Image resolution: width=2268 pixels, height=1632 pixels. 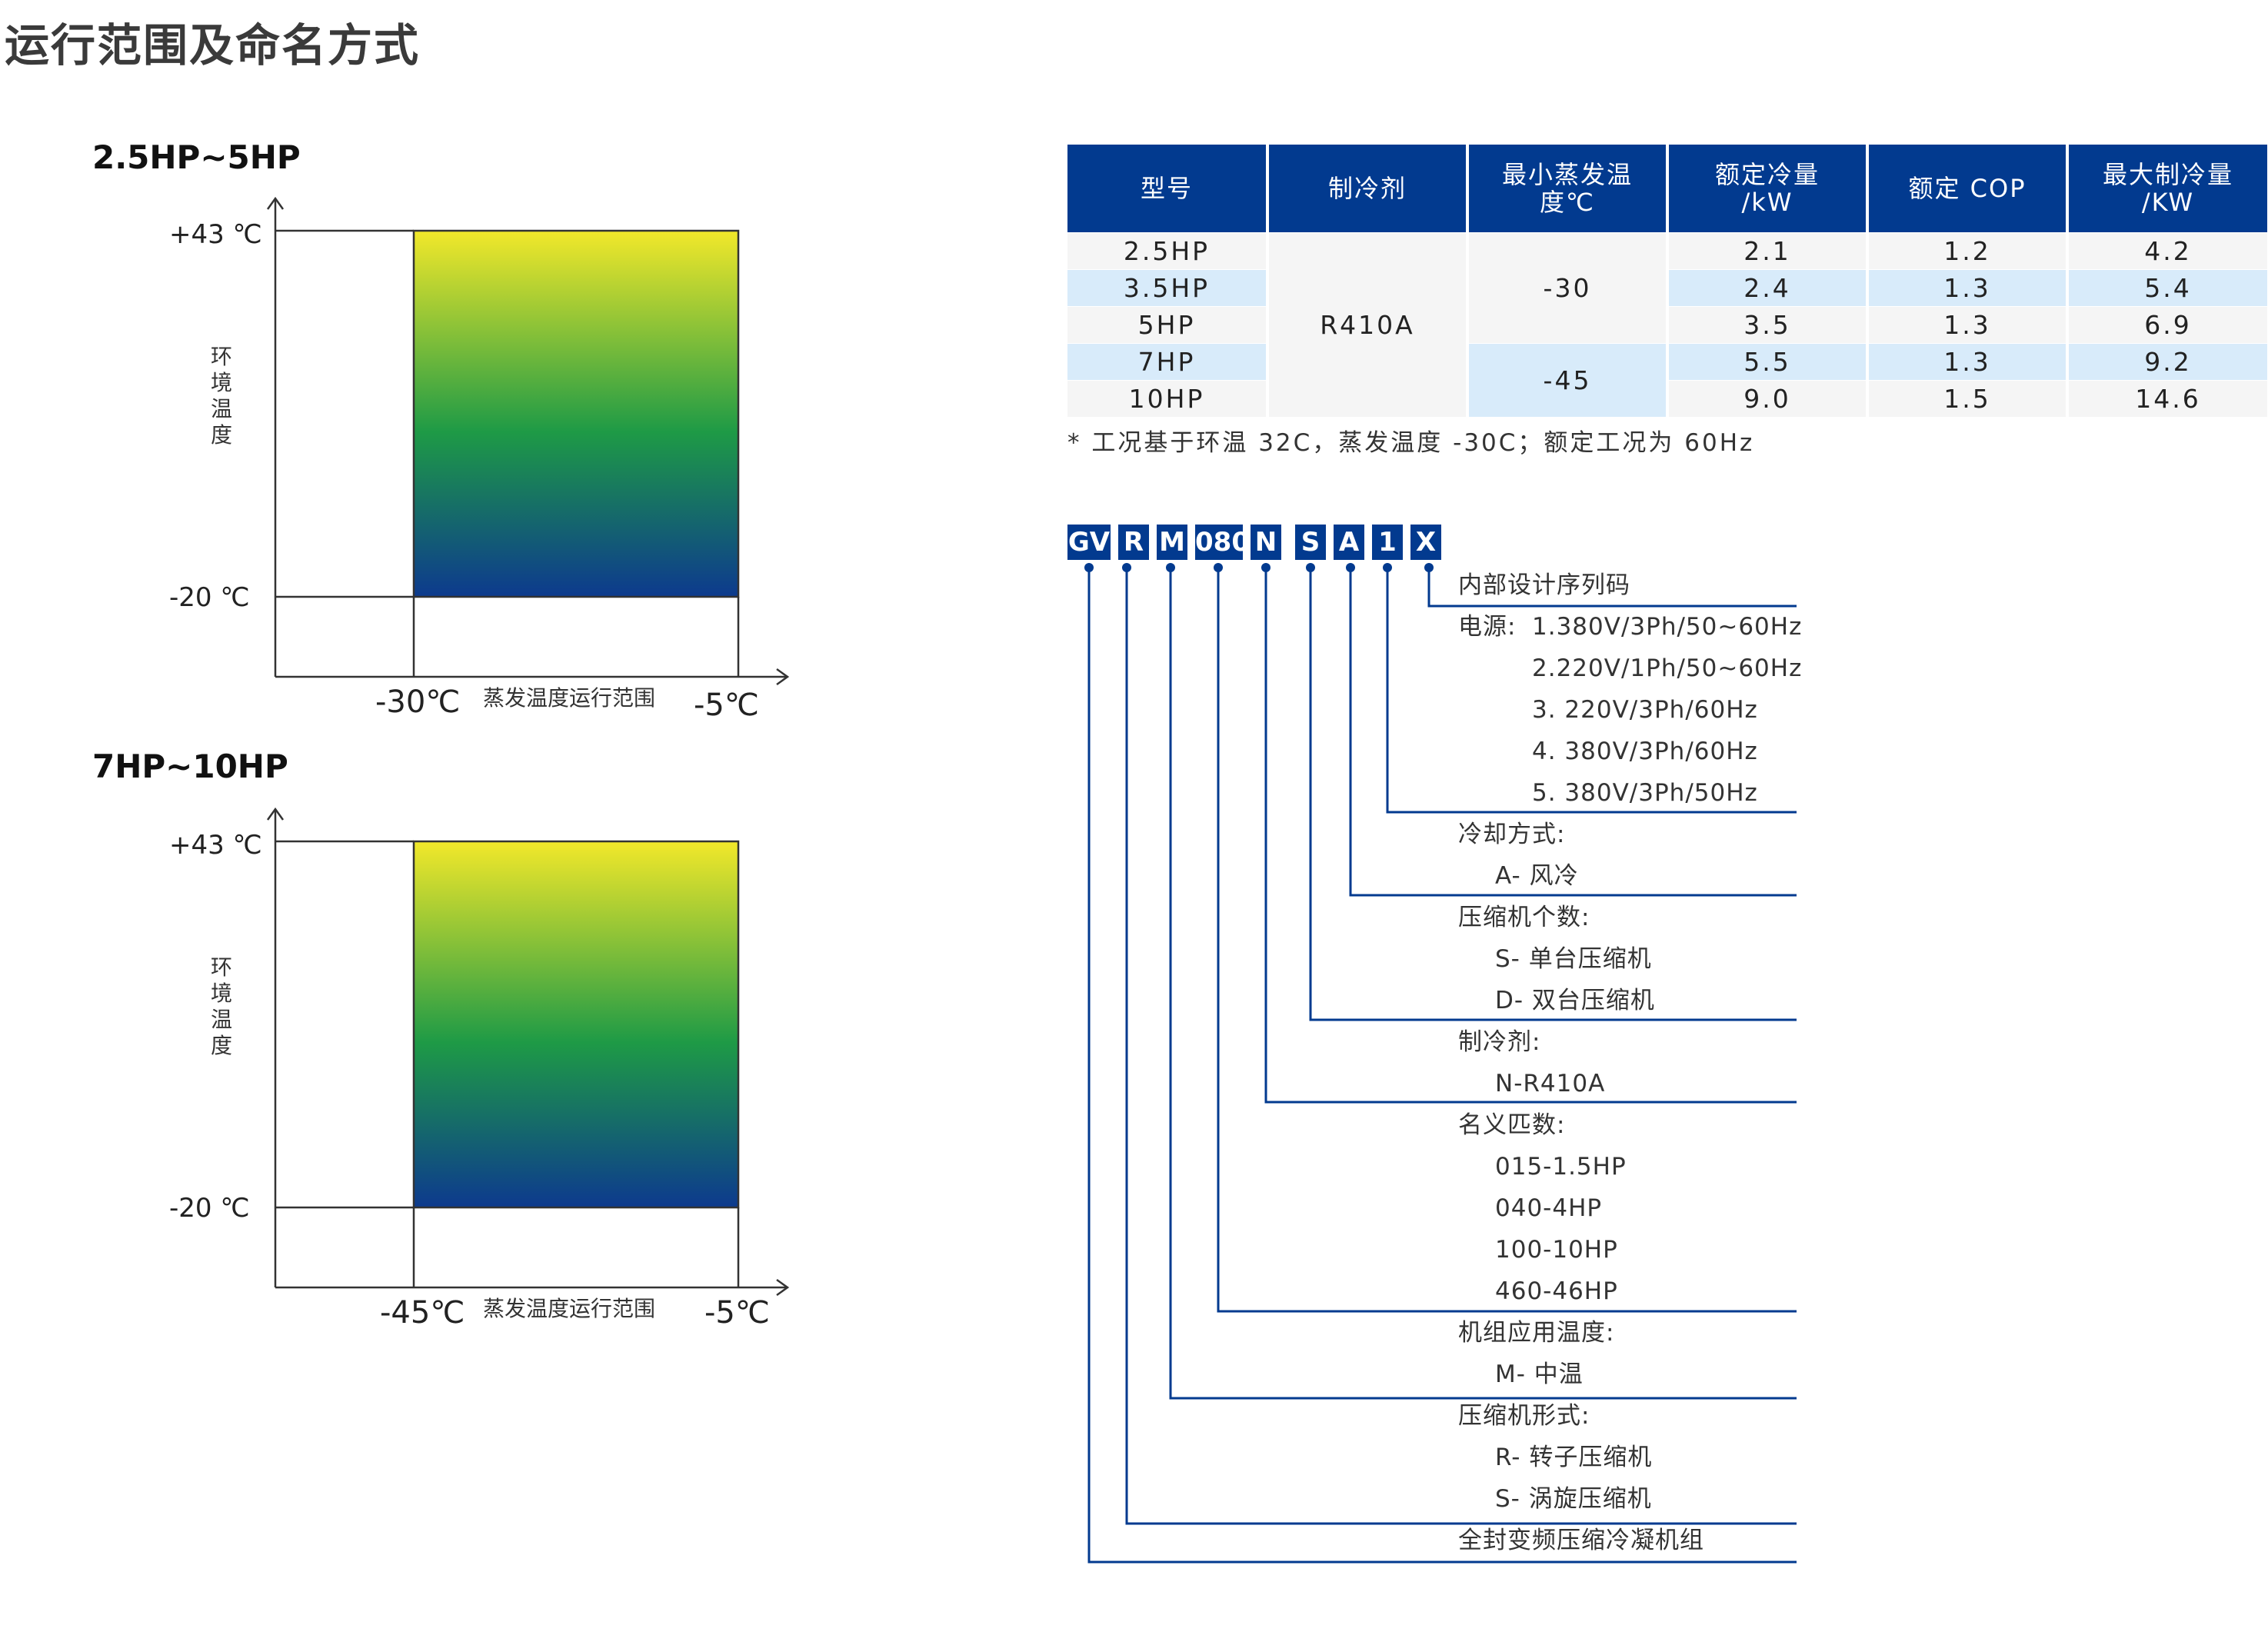 What do you see at coordinates (1667, 288) in the screenshot?
I see `table-row: 3.5HP 2.4 1.3 5.4` at bounding box center [1667, 288].